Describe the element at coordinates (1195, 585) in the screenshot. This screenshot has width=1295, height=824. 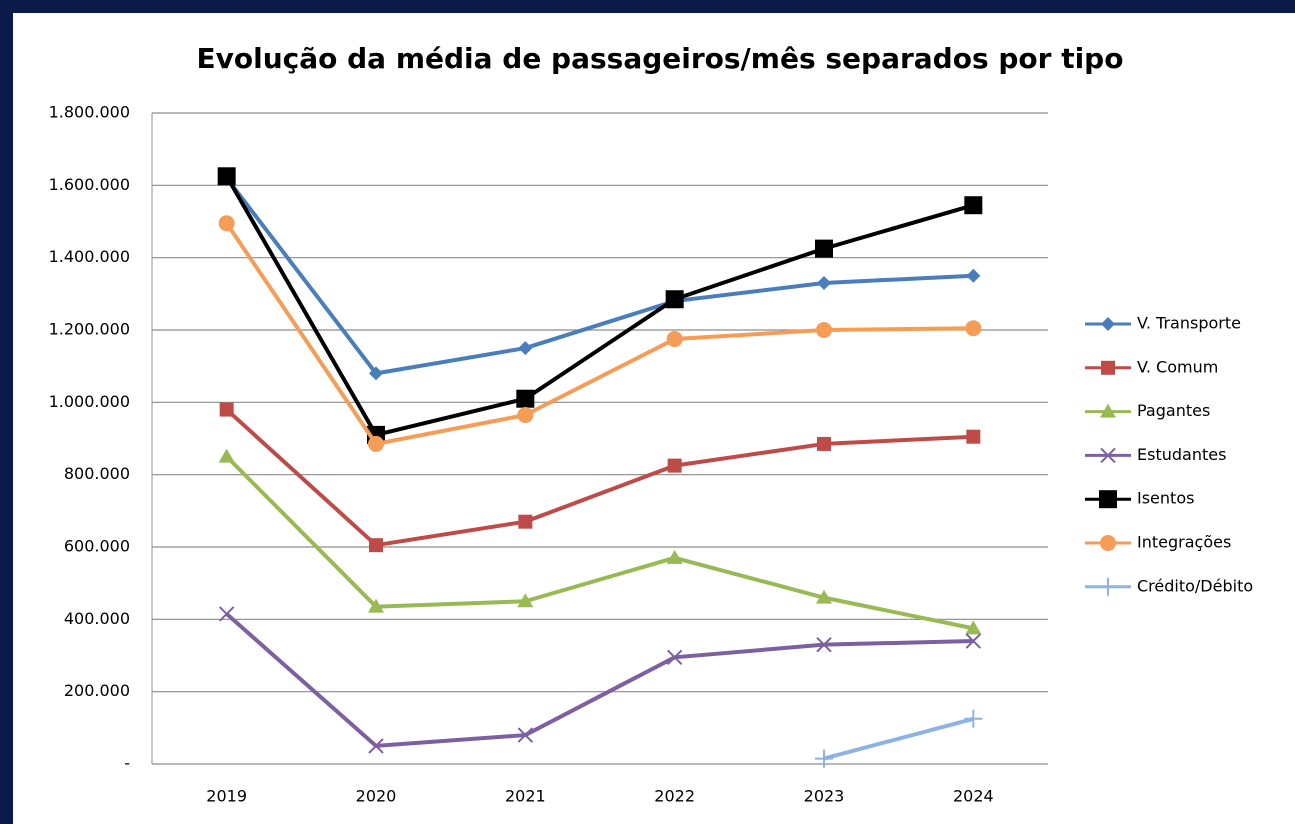
I see `legend-label: Crédito/Débito` at that location.